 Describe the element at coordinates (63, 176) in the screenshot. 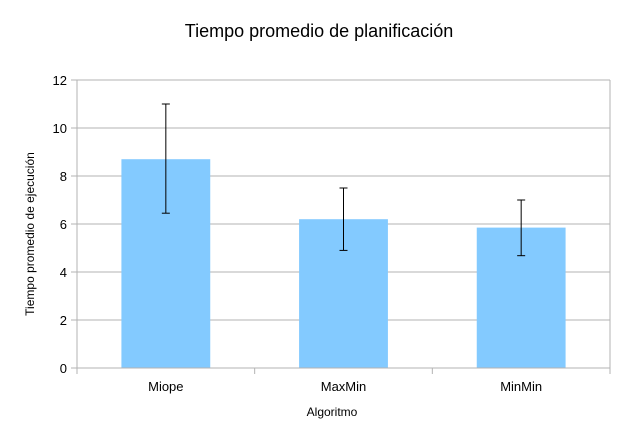

I see `y-tick-label-8: 8` at that location.